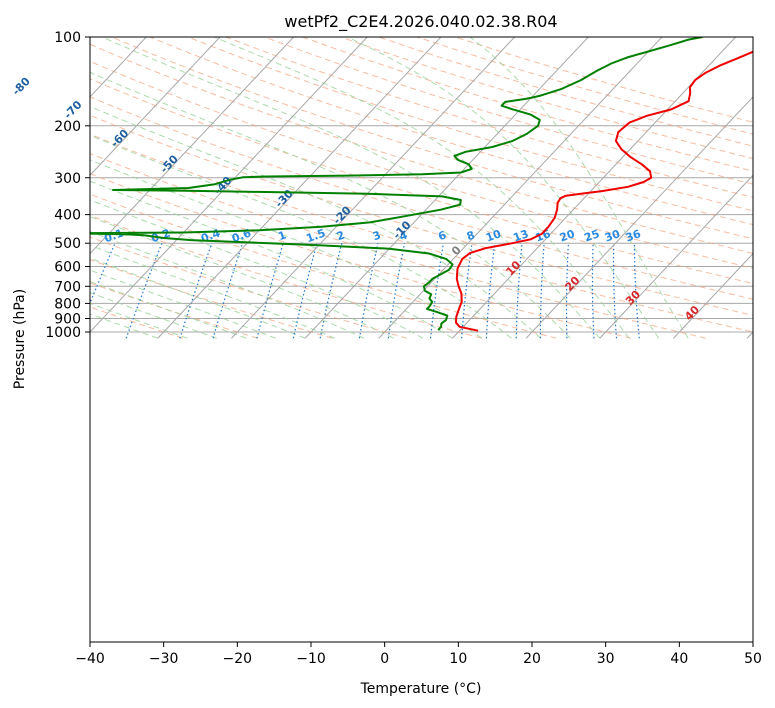 Image resolution: width=775 pixels, height=708 pixels. I want to click on mixing-ratio-label: 16, so click(543, 236).